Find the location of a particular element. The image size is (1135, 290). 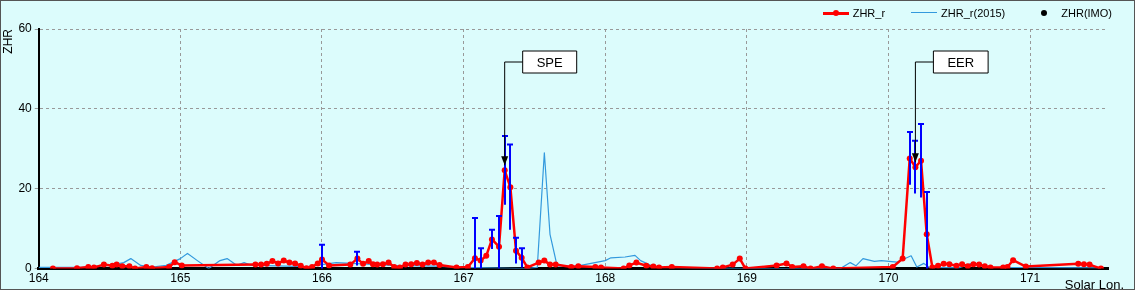

x-tick-label: 170 is located at coordinates (888, 278).